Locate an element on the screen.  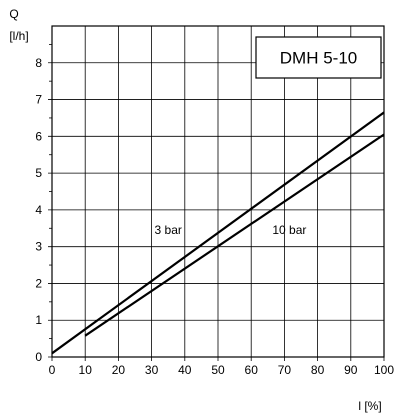
title-box is located at coordinates (318, 57).